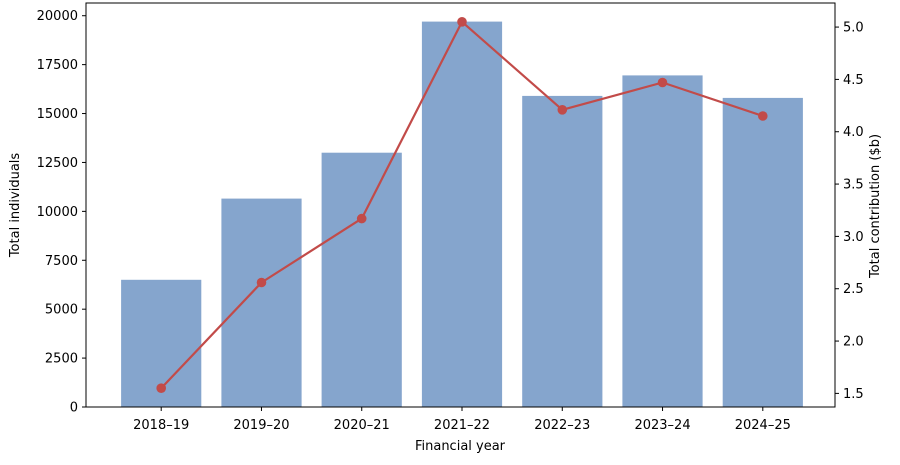 The height and width of the screenshot is (465, 900). I want to click on left-y-tick-label: 12500, so click(57, 163).